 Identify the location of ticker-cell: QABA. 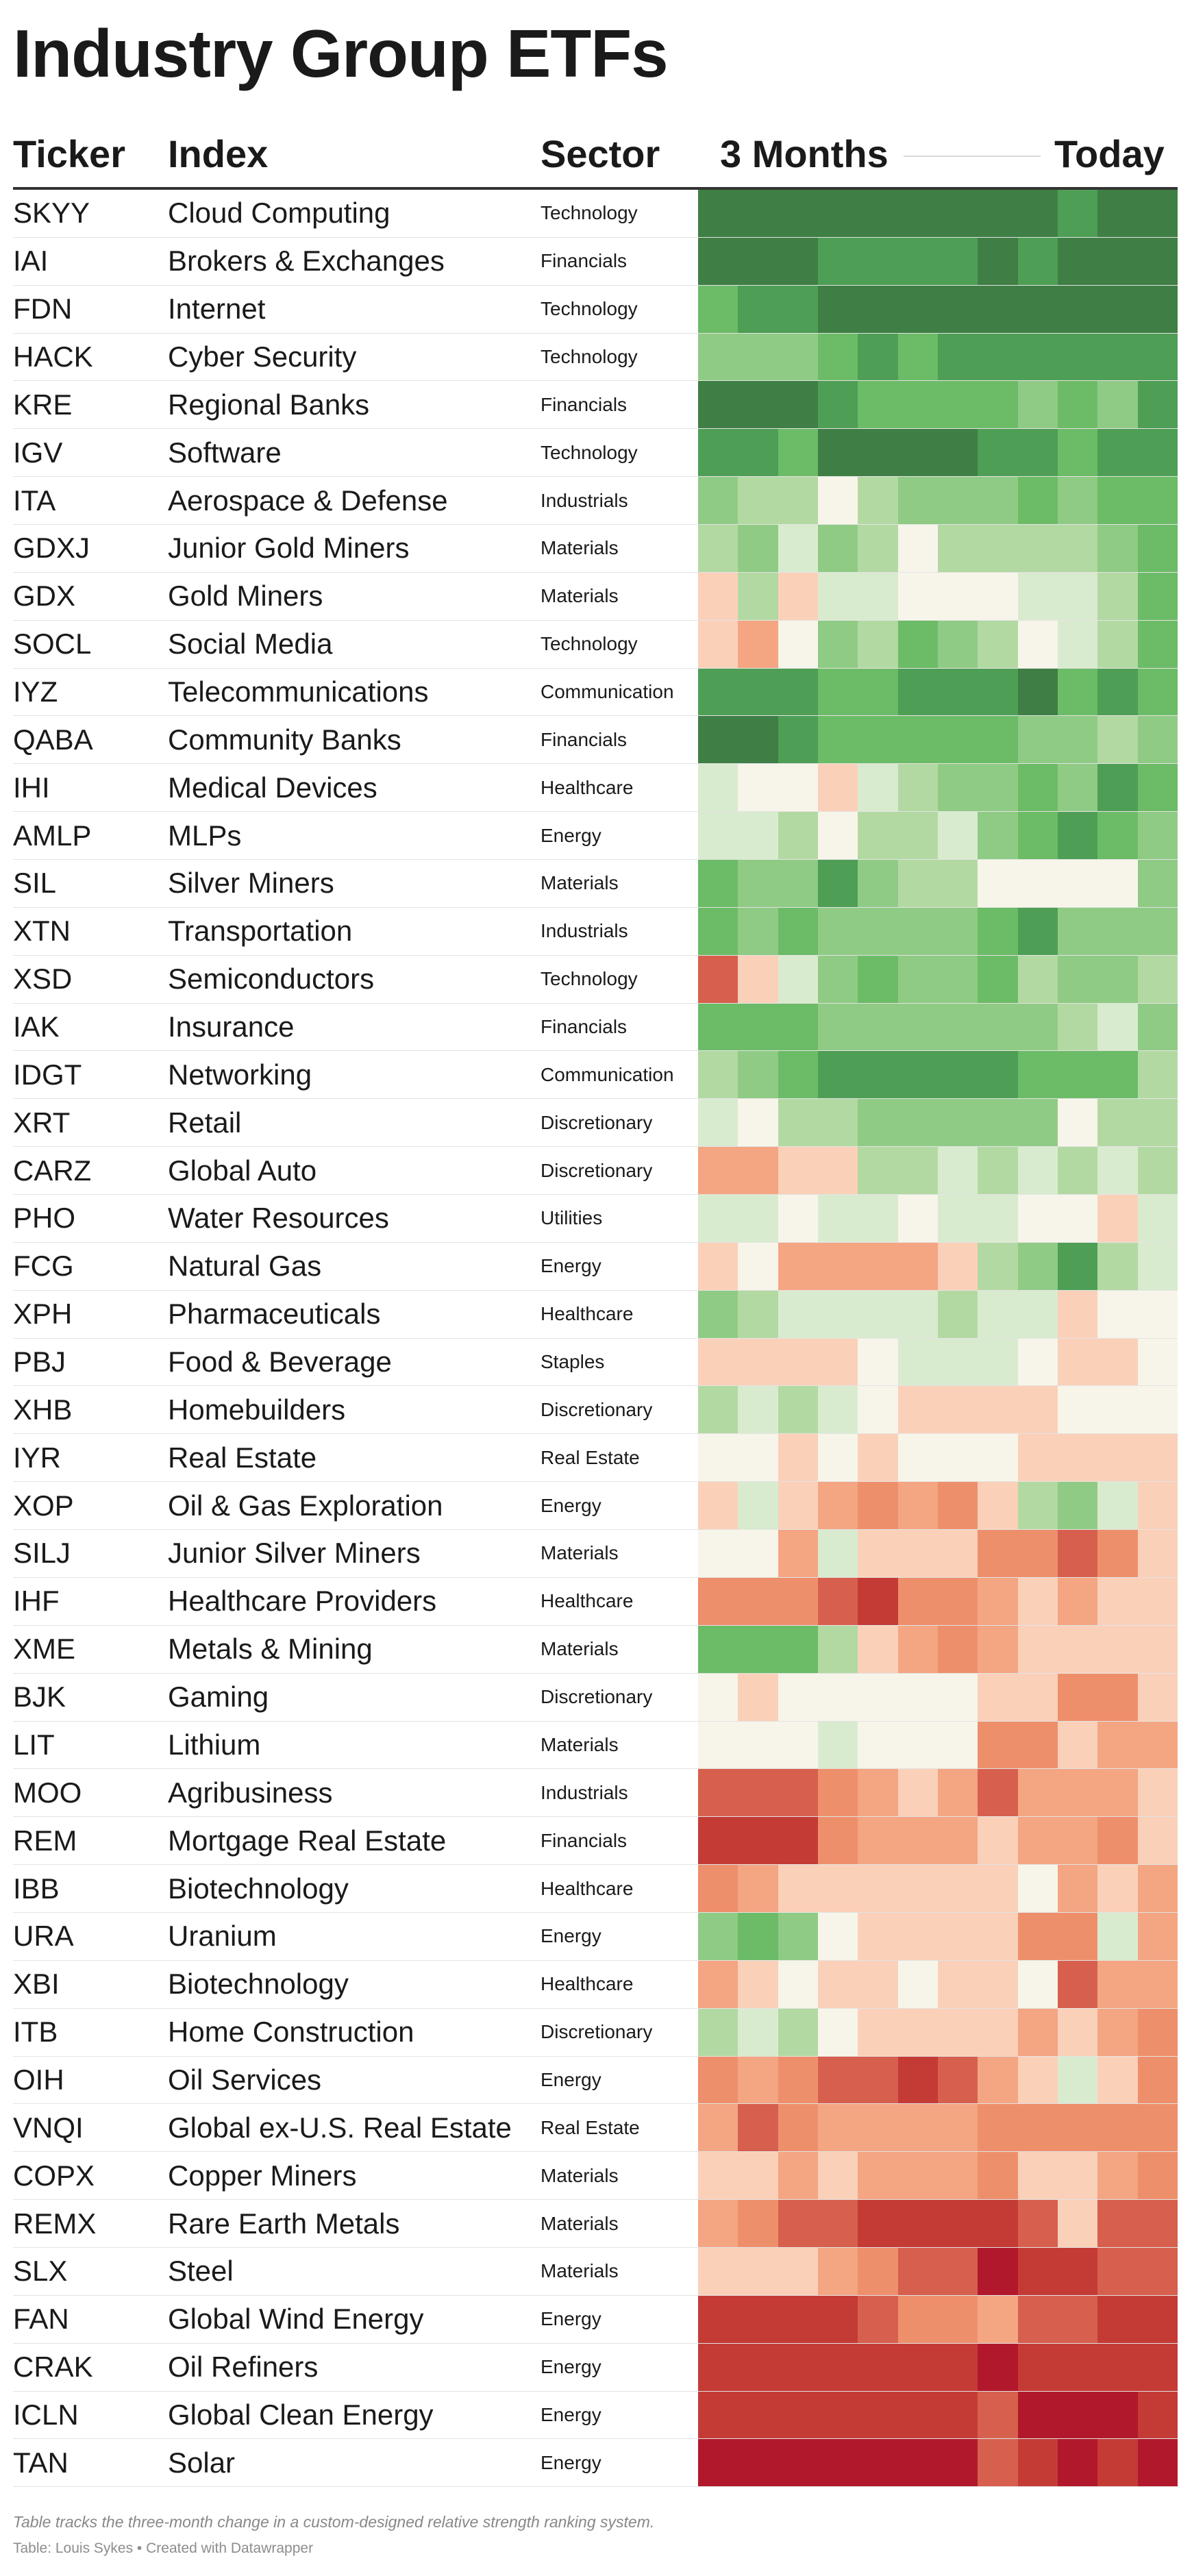
(53, 739).